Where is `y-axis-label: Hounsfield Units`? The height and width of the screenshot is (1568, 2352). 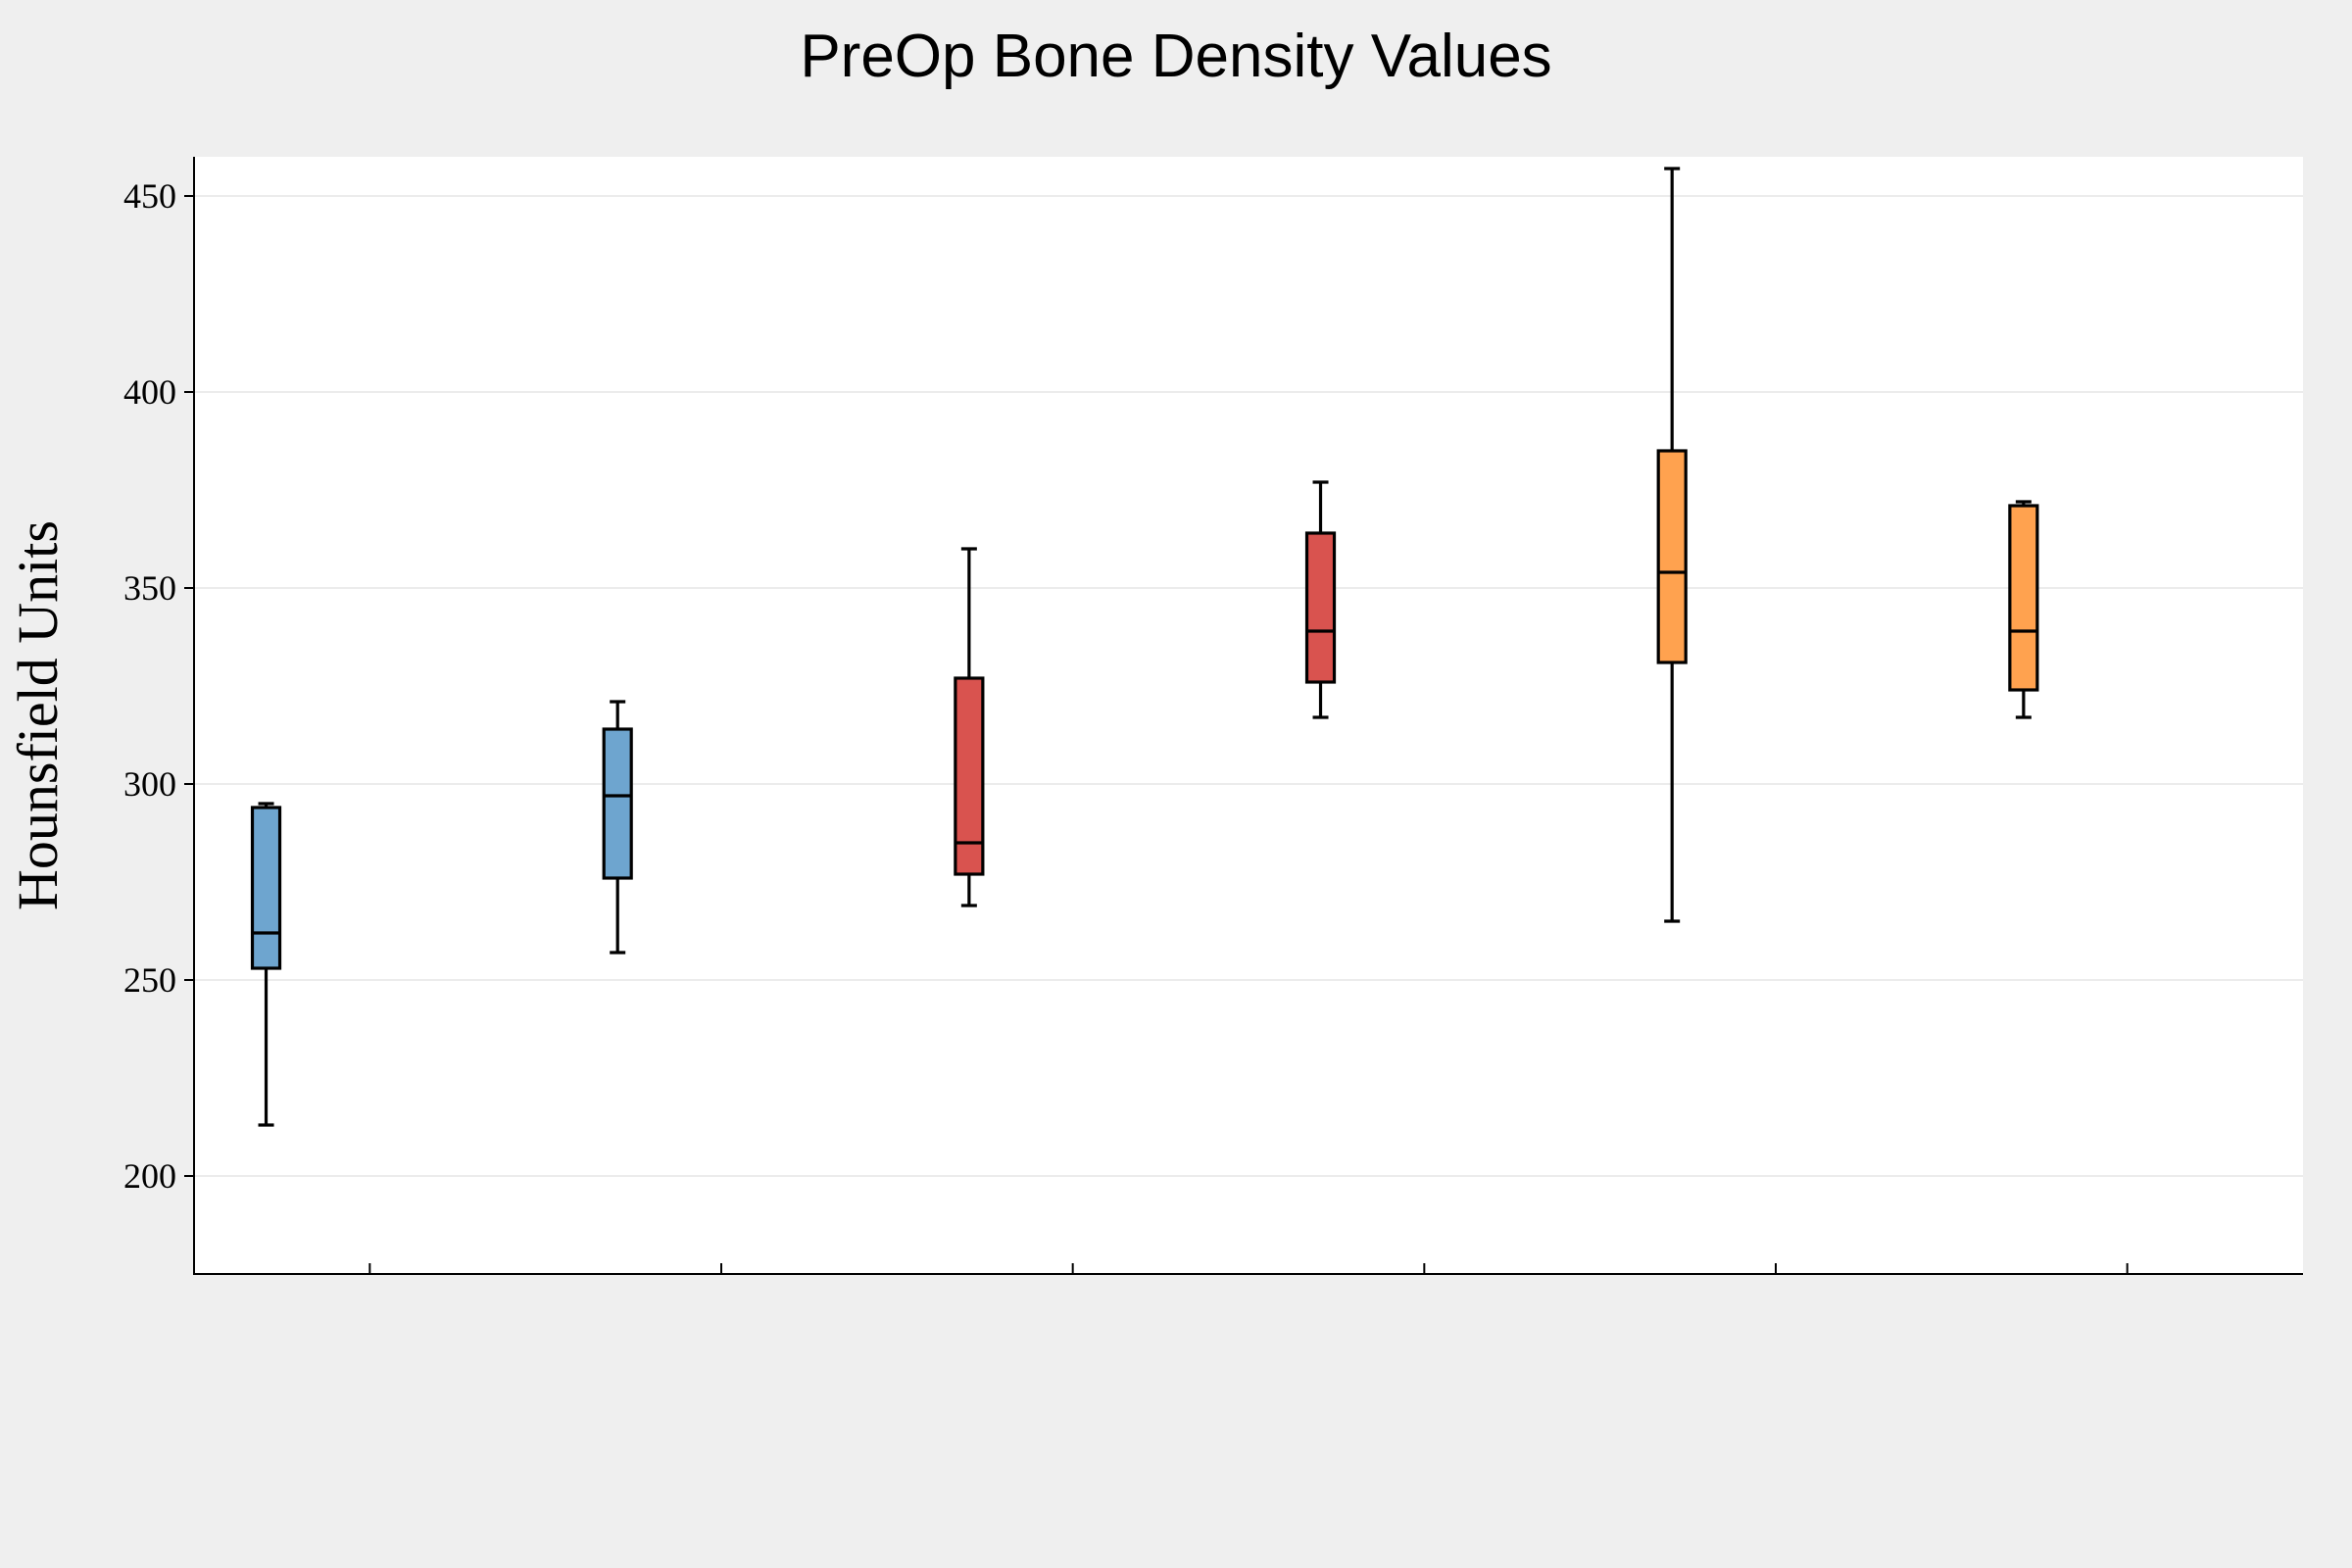
y-axis-label: Hounsfield Units is located at coordinates (38, 715).